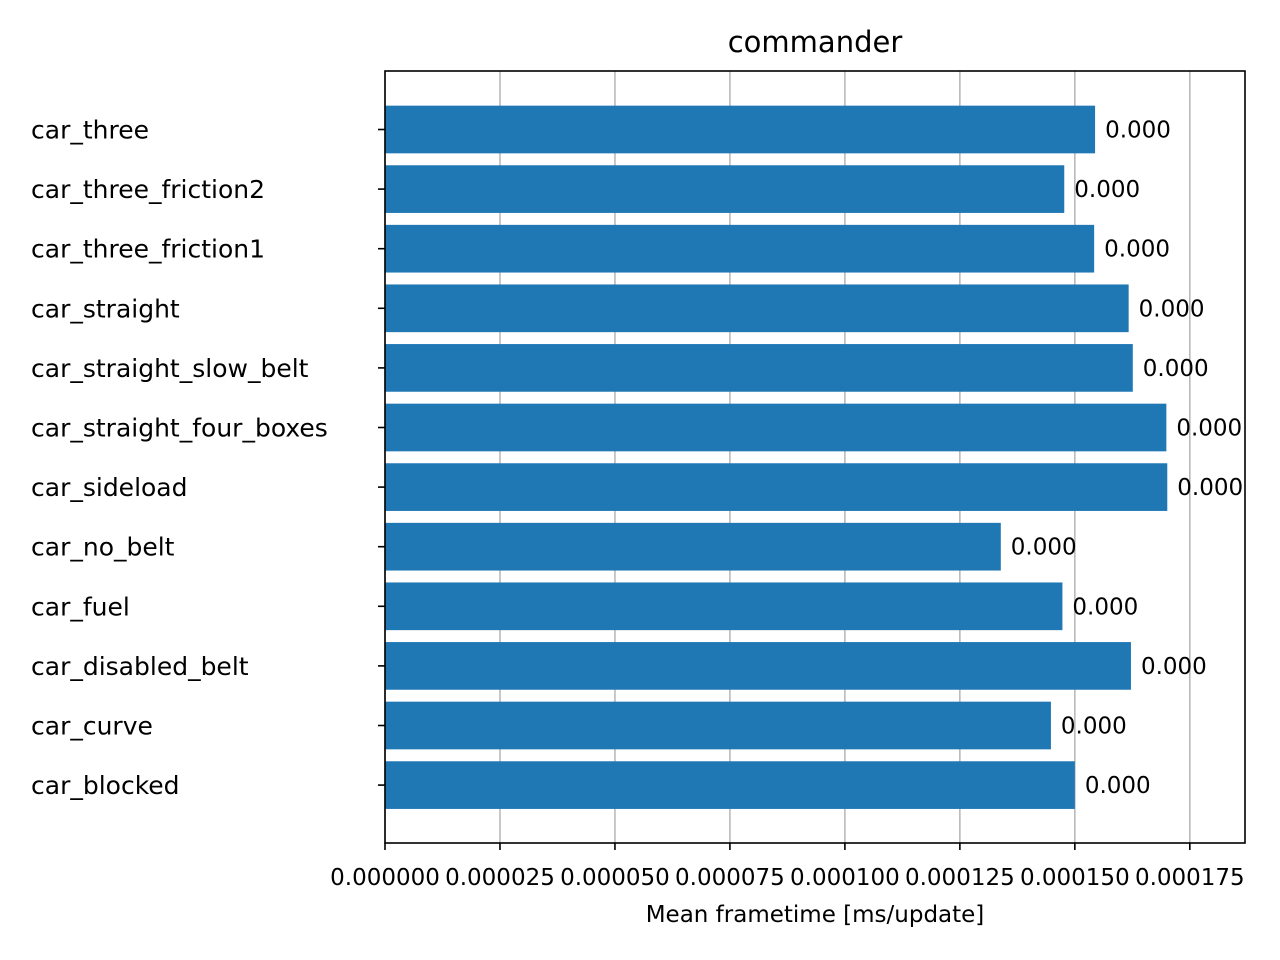 This screenshot has height=960, width=1280. What do you see at coordinates (815, 42) in the screenshot?
I see `chart-title: commander` at bounding box center [815, 42].